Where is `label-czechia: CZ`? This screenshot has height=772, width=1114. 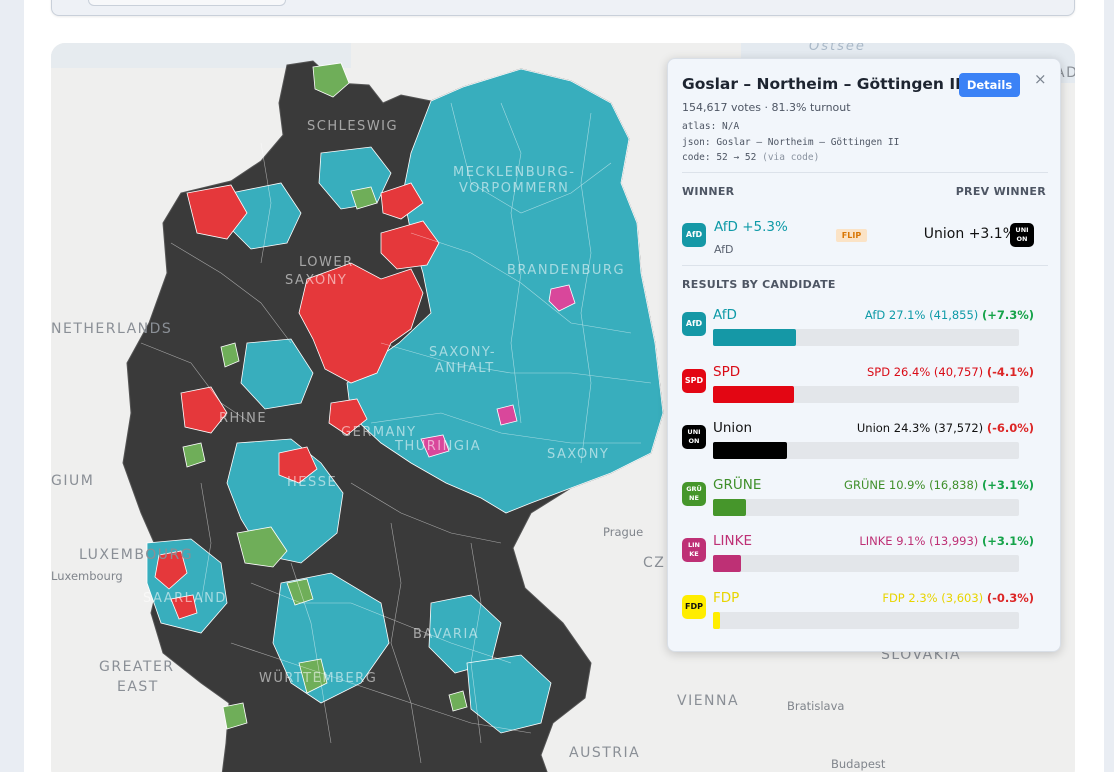
label-czechia: CZ is located at coordinates (654, 563).